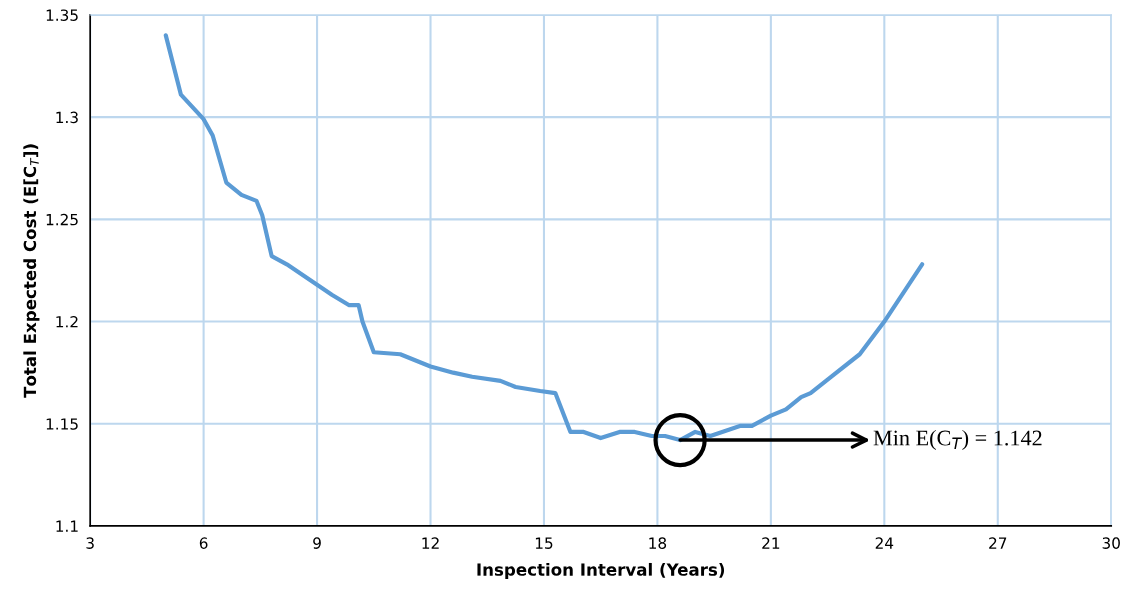  I want to click on x-tick-label: 9, so click(317, 543).